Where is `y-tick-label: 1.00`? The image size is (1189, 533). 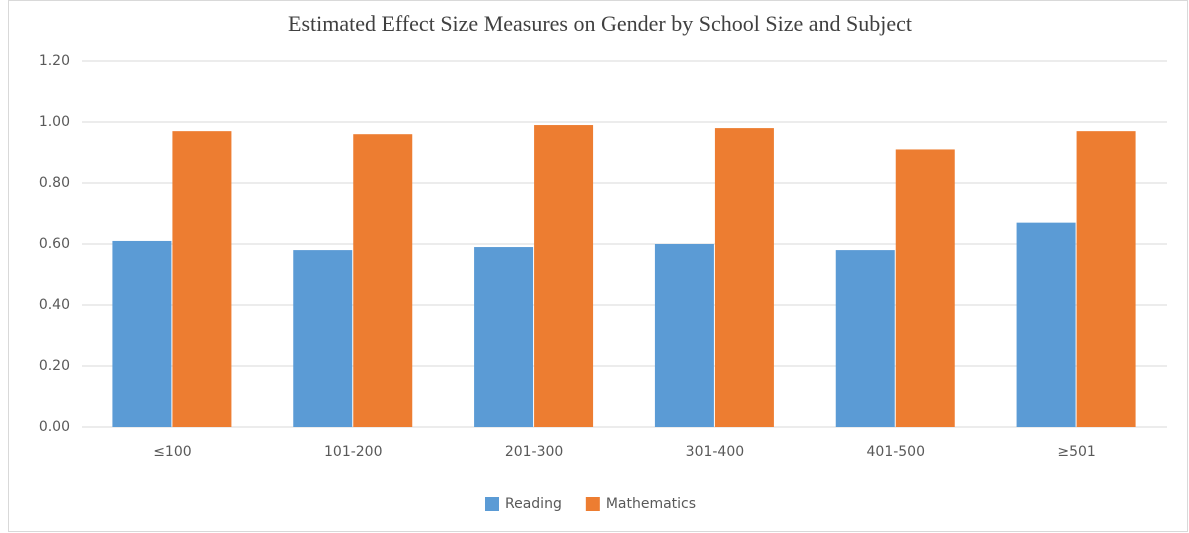
y-tick-label: 1.00 is located at coordinates (54, 122).